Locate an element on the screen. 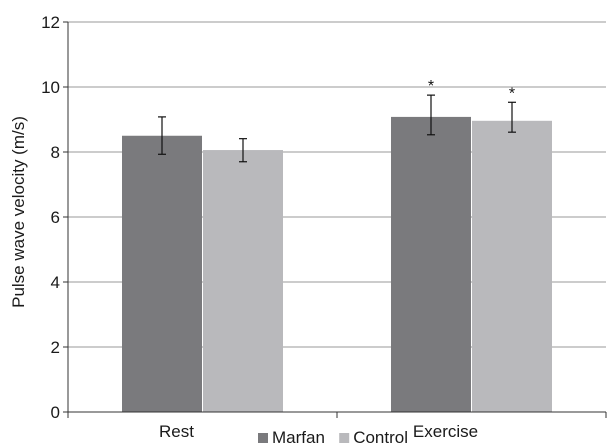 The width and height of the screenshot is (608, 447). y-tick-label: 2 is located at coordinates (55, 347).